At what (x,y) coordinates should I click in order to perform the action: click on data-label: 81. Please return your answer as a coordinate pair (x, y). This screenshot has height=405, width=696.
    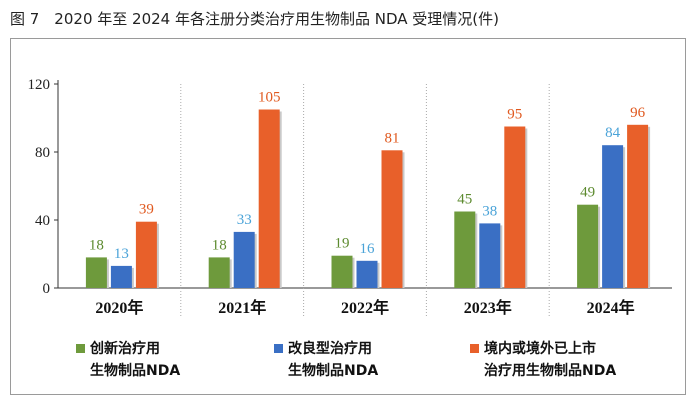
    Looking at the image, I should click on (392, 138).